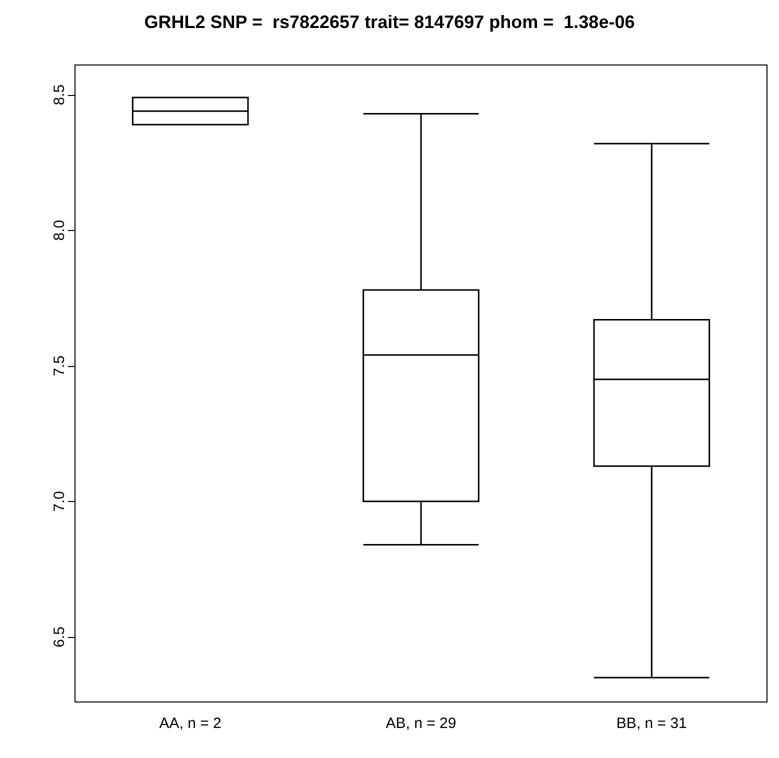 The width and height of the screenshot is (779, 758). Describe the element at coordinates (59, 95) in the screenshot. I see `y-tick-label: 8.5` at that location.